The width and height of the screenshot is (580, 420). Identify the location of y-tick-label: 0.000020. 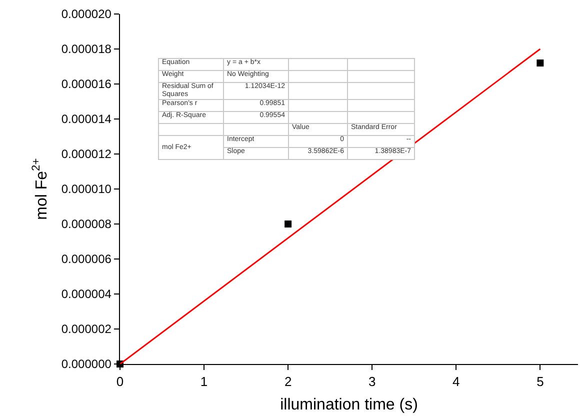
(86, 14).